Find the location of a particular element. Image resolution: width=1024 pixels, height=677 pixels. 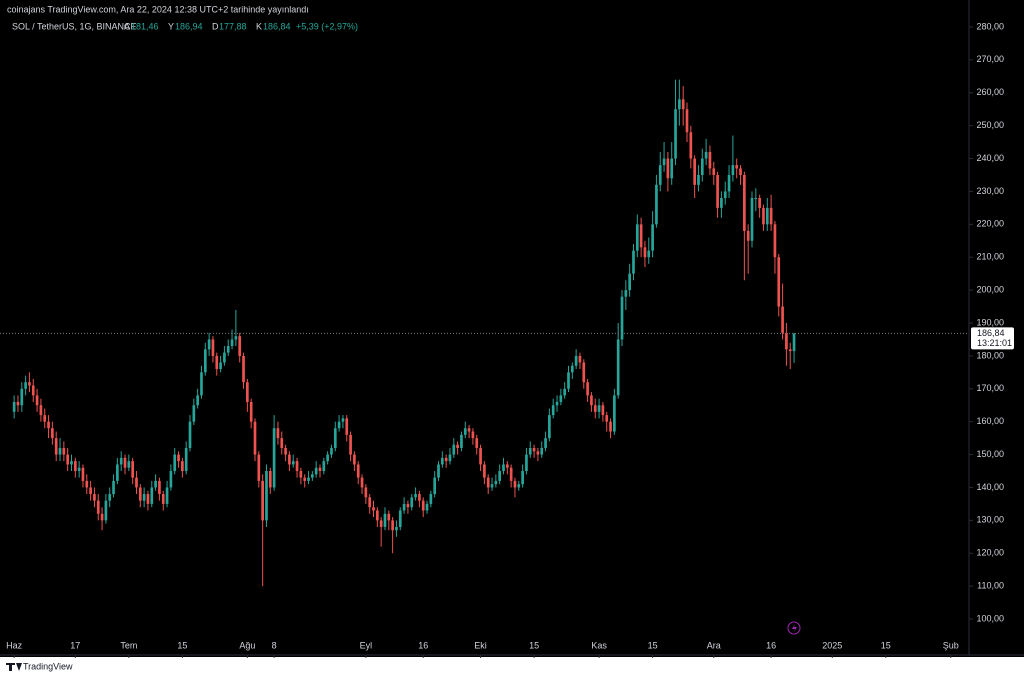

x-tick-label: 15 is located at coordinates (534, 645).